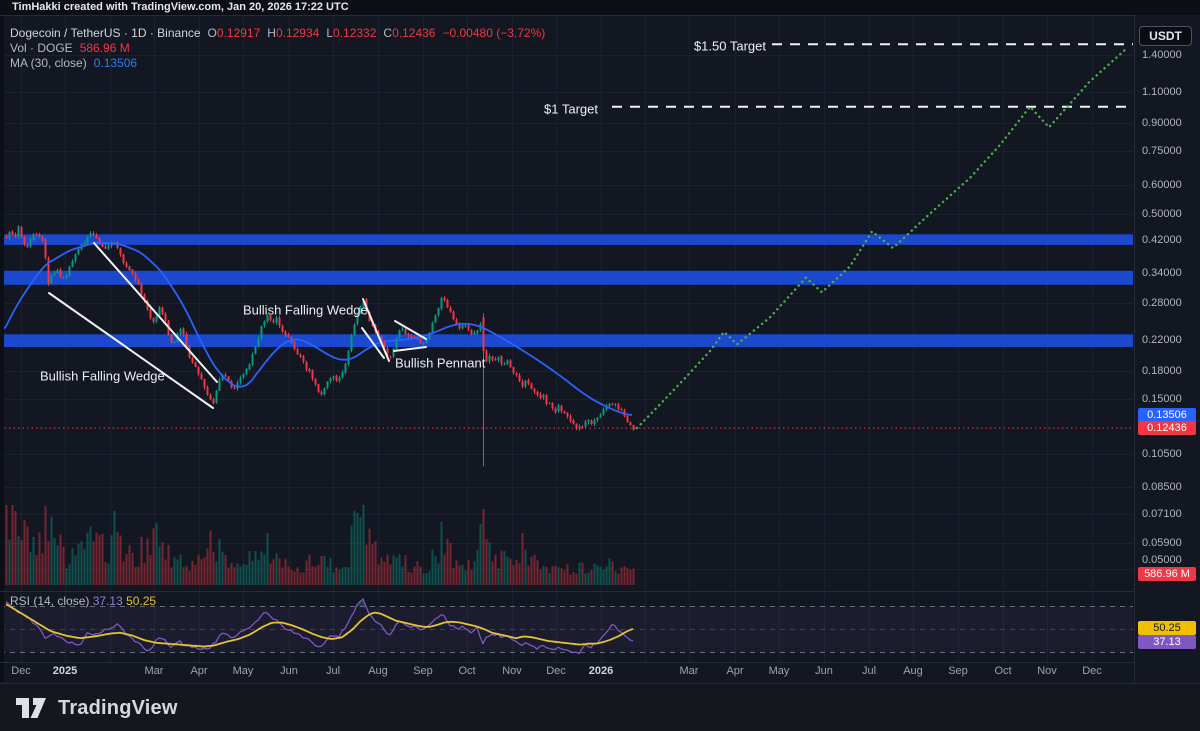  Describe the element at coordinates (118, 707) in the screenshot. I see `tradingview-logo-text: TradingView` at that location.